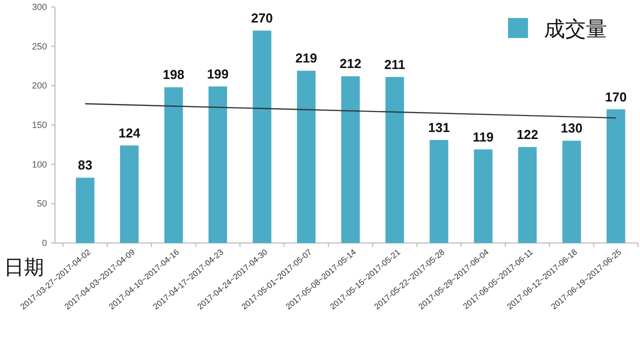  What do you see at coordinates (575, 29) in the screenshot?
I see `legend-label: 成交量` at bounding box center [575, 29].